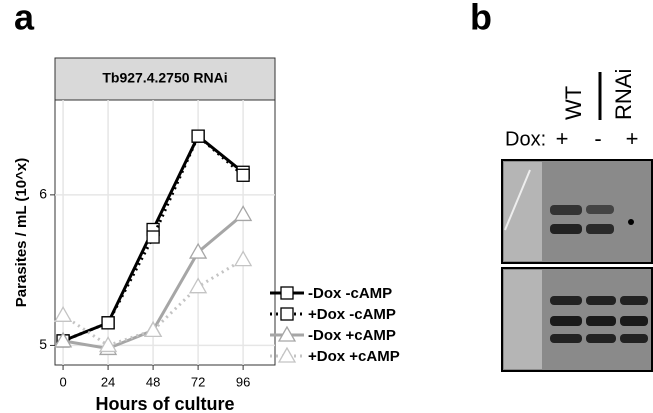 The image size is (653, 413). Describe the element at coordinates (24, 19) in the screenshot. I see `panel-label: a` at that location.